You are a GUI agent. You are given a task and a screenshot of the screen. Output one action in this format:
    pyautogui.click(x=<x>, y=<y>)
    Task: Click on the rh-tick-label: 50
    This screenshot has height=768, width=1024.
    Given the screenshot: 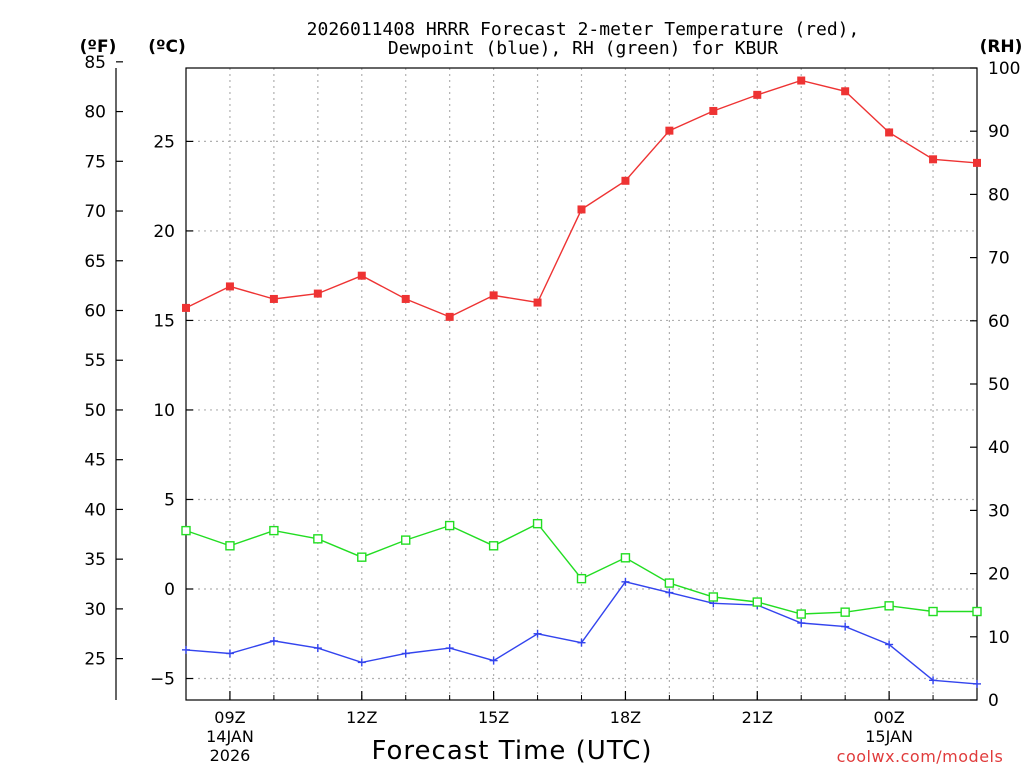 What is the action you would take?
    pyautogui.click(x=999, y=385)
    